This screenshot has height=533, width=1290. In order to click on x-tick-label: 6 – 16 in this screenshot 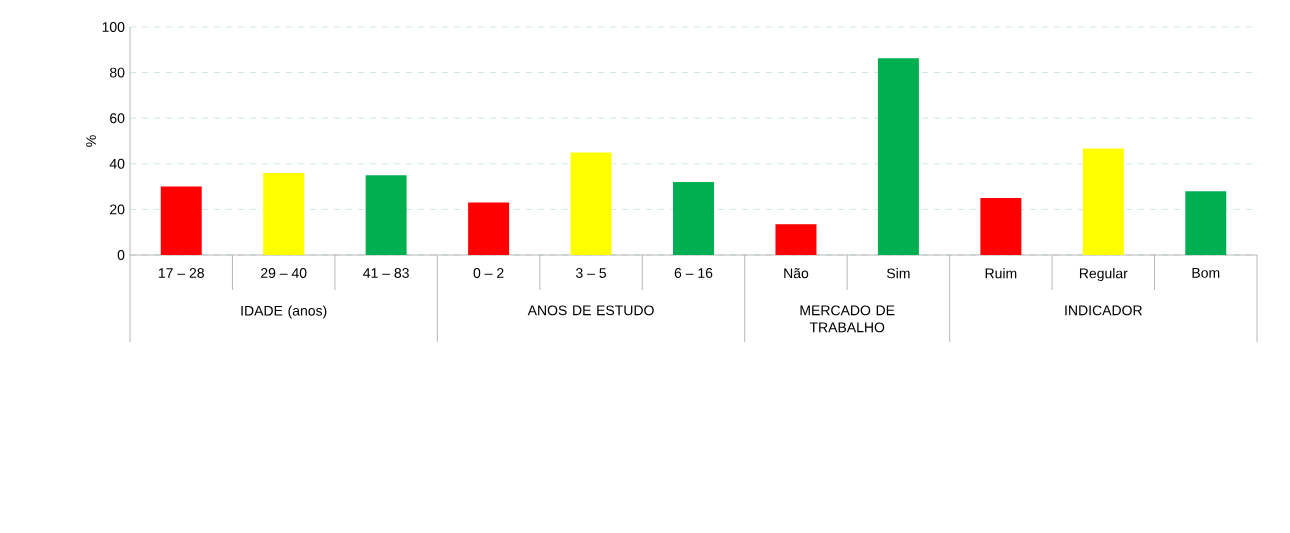, I will do `click(693, 273)`.